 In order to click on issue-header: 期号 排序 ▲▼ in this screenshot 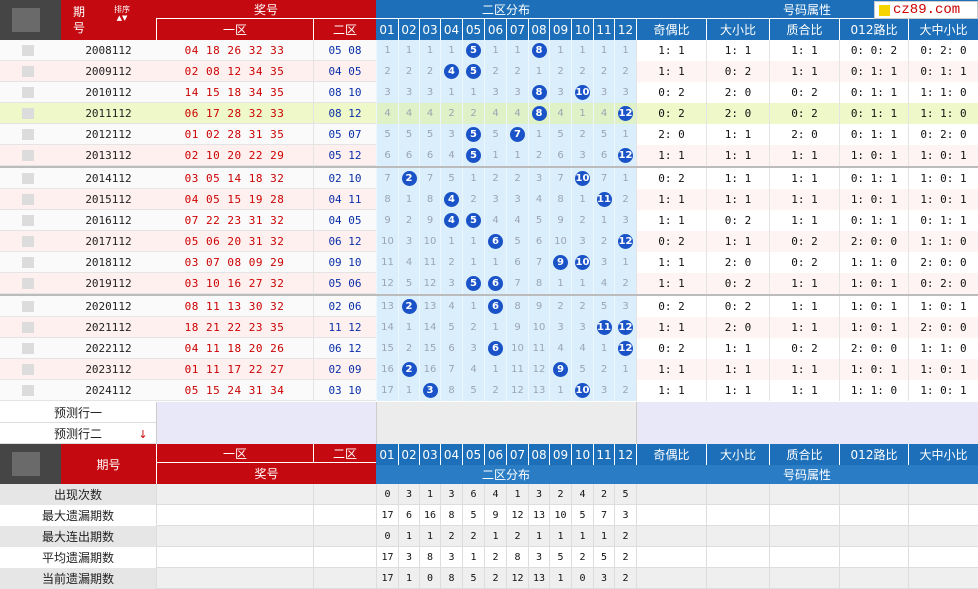, I will do `click(108, 20)`.